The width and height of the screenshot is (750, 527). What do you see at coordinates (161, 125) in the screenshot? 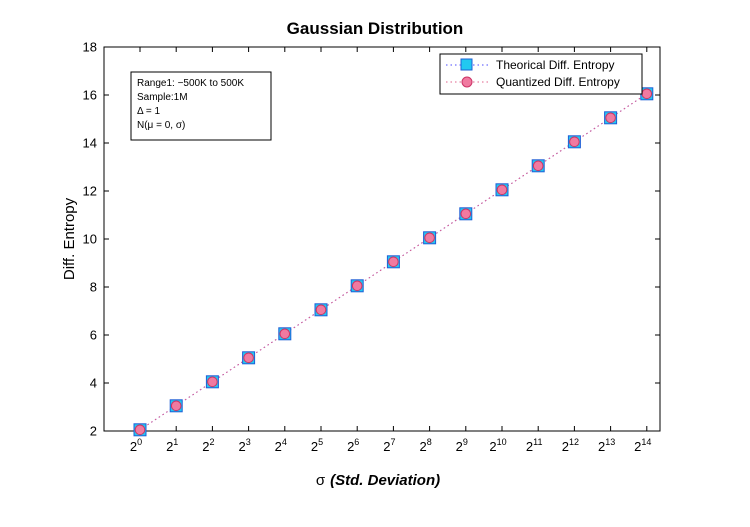
I see `annotation-line-4: N(μ = 0, σ)` at bounding box center [161, 125].